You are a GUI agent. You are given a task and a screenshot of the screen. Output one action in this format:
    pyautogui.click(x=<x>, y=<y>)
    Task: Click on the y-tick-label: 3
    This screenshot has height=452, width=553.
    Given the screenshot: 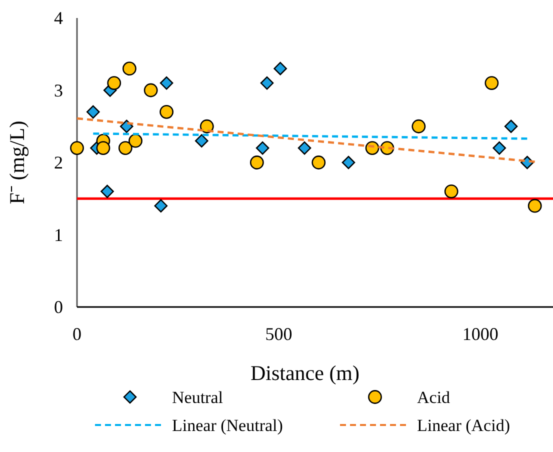 What is the action you would take?
    pyautogui.click(x=58, y=90)
    